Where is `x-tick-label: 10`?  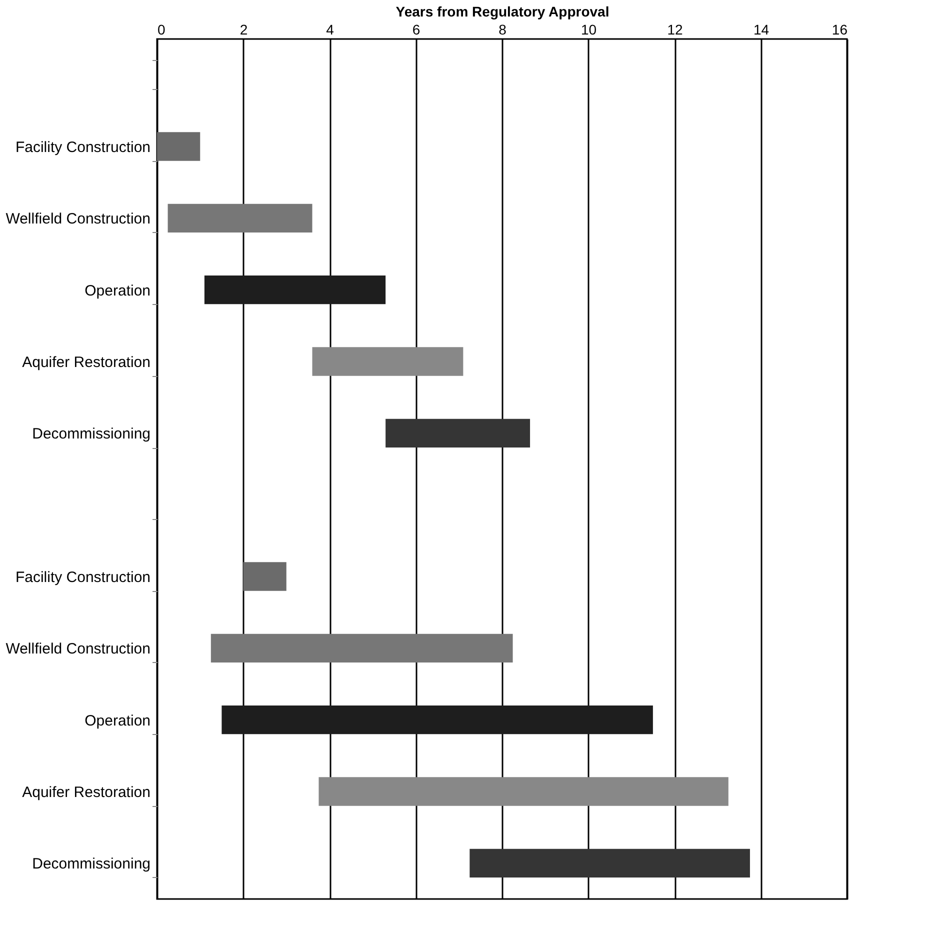
x-tick-label: 10 is located at coordinates (588, 30).